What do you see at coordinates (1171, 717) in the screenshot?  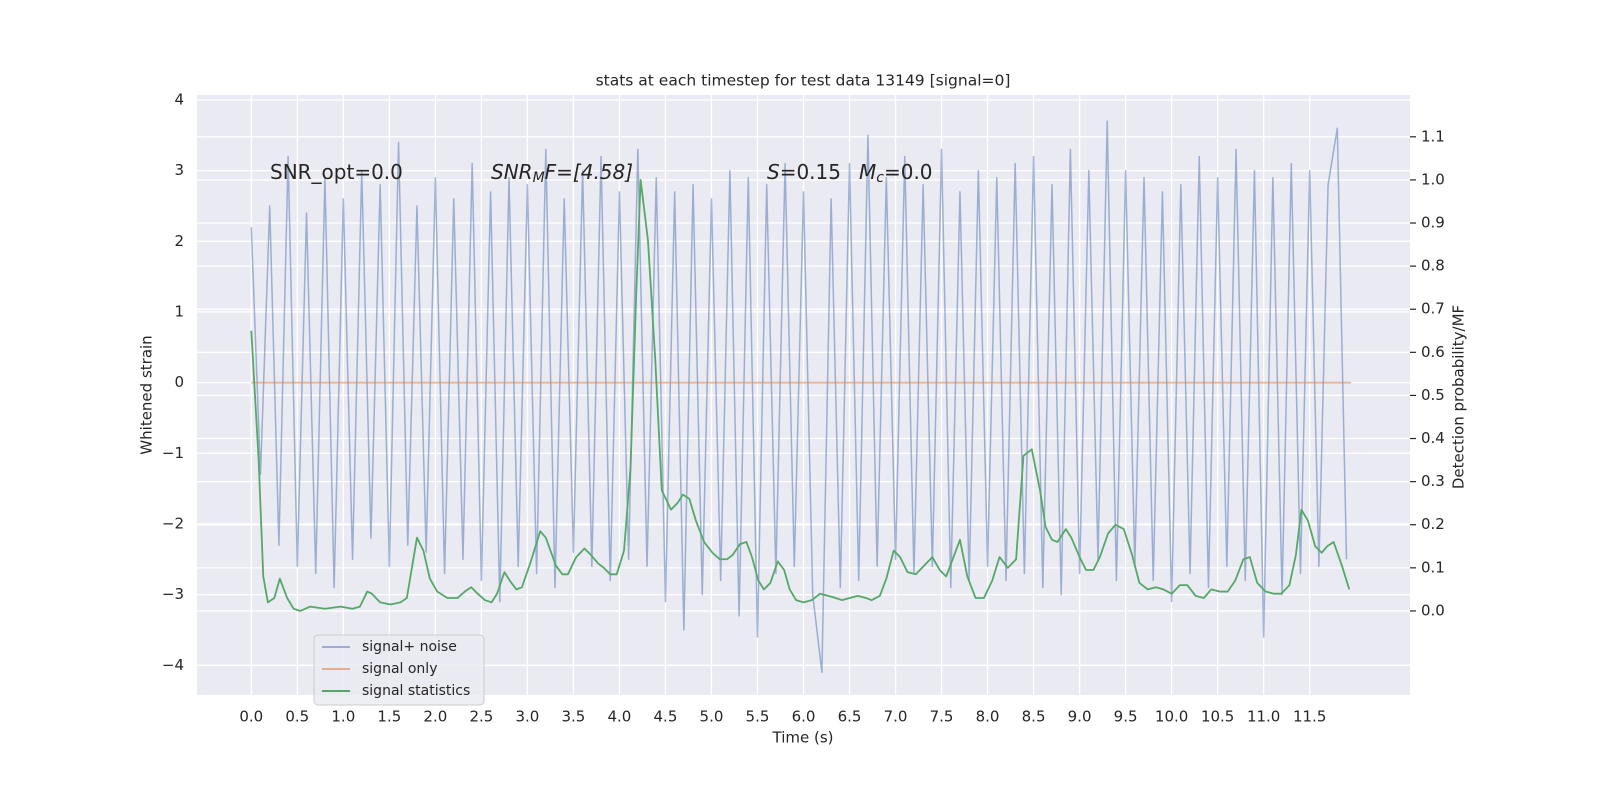 I see `x-tick-label: 10.0` at bounding box center [1171, 717].